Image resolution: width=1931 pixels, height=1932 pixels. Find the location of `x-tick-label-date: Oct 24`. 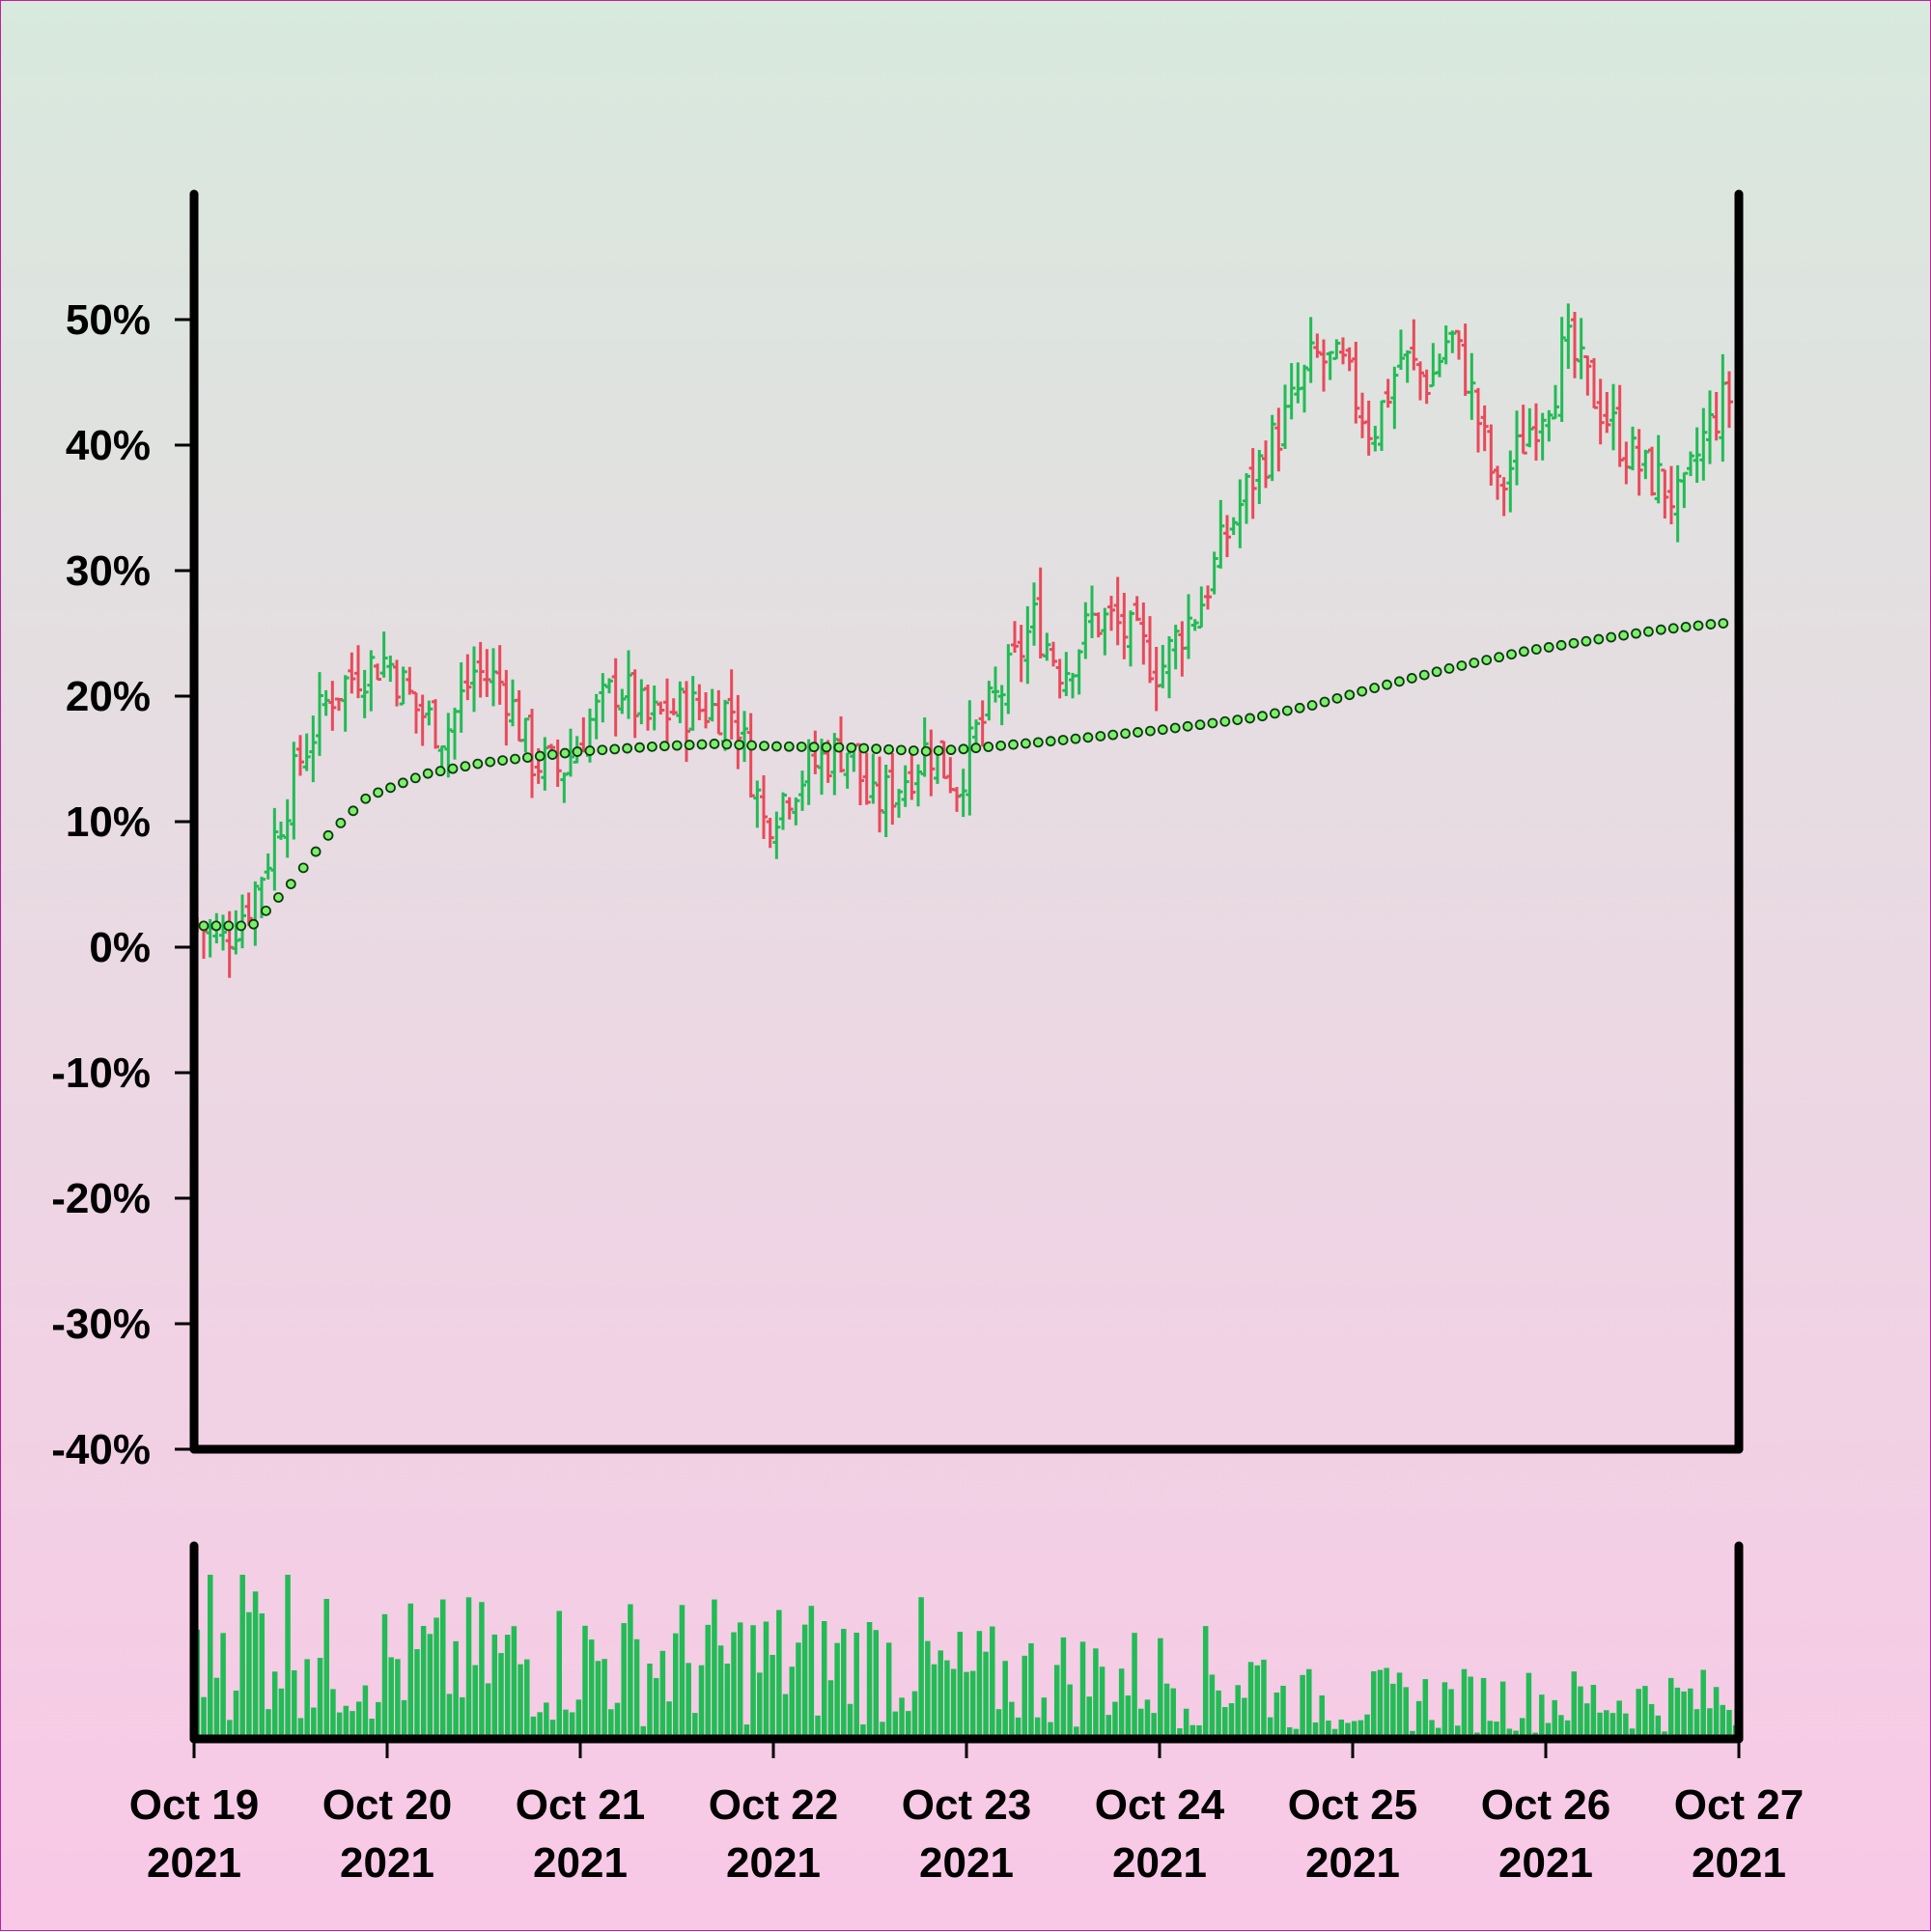

x-tick-label-date: Oct 24 is located at coordinates (1160, 1805).